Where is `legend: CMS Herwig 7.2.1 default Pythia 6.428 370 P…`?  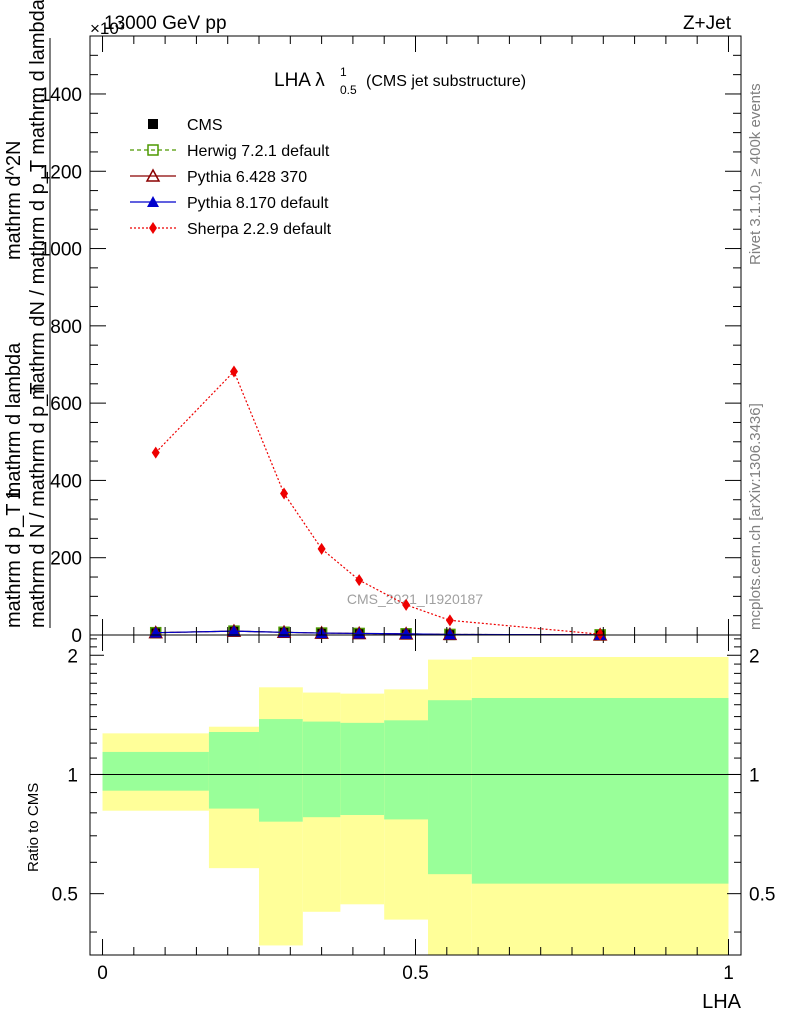
legend: CMS Herwig 7.2.1 default Pythia 6.428 370 P… is located at coordinates (231, 177).